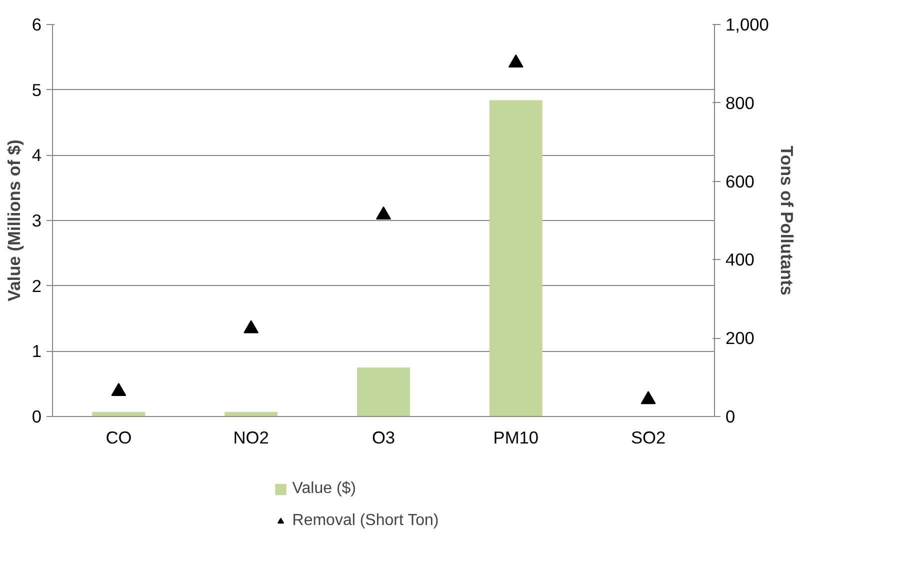 The width and height of the screenshot is (911, 585). What do you see at coordinates (740, 102) in the screenshot?
I see `y2-tick-label: 800` at bounding box center [740, 102].